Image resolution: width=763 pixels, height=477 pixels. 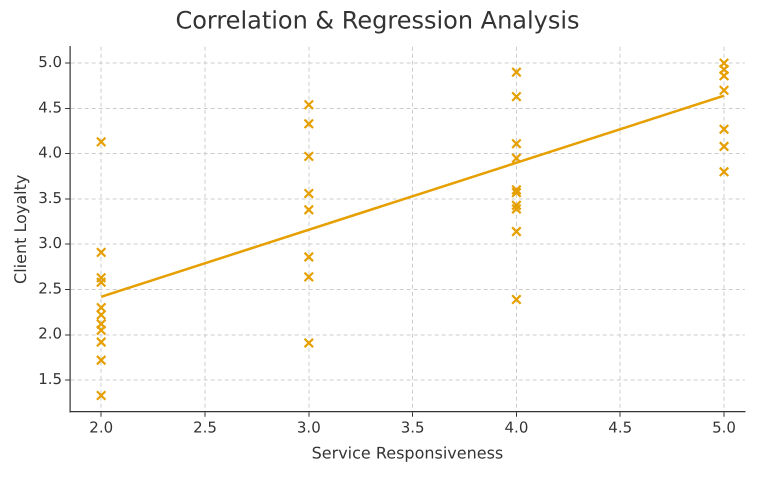 I want to click on x-tick-label: 5.0, so click(x=724, y=427).